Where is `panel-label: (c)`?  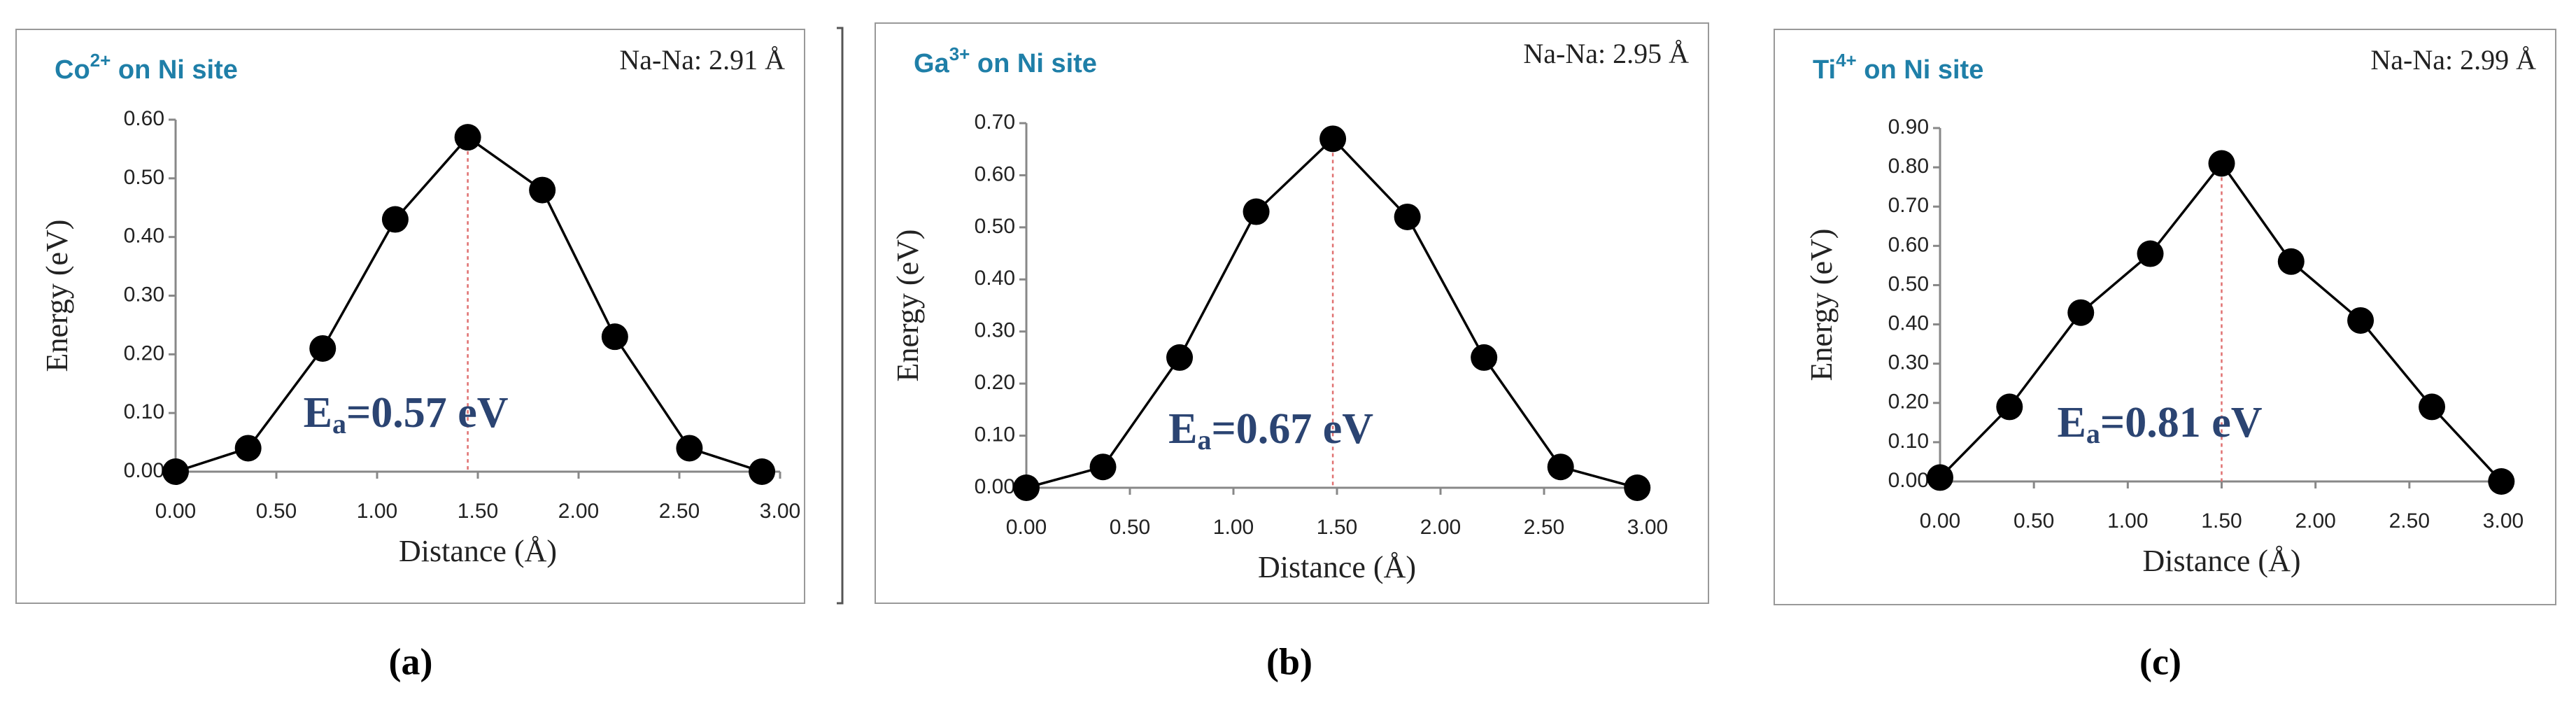 panel-label: (c) is located at coordinates (2160, 661).